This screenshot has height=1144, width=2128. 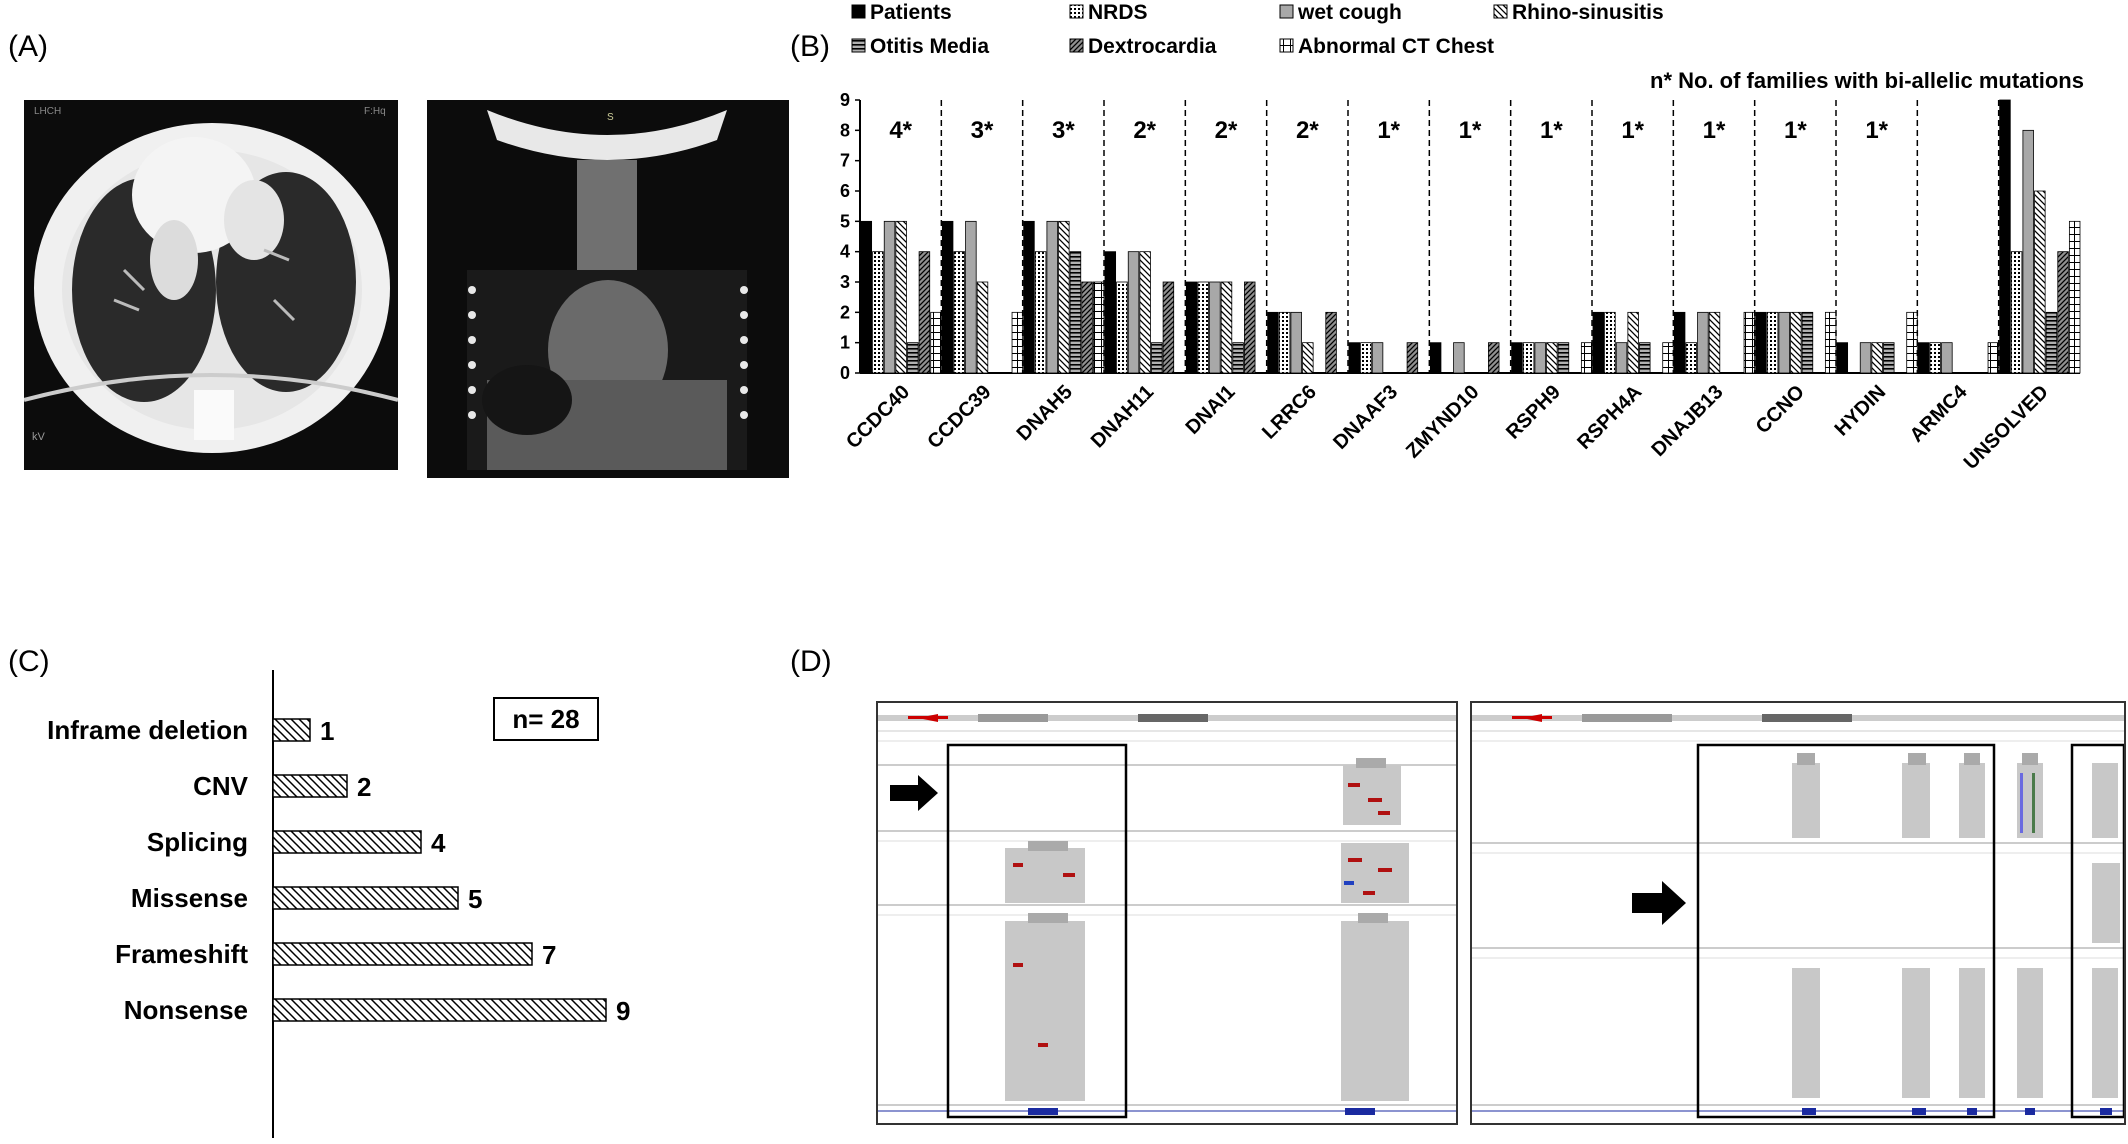 What do you see at coordinates (1772, 342) in the screenshot?
I see `bar-ccno-nrds` at bounding box center [1772, 342].